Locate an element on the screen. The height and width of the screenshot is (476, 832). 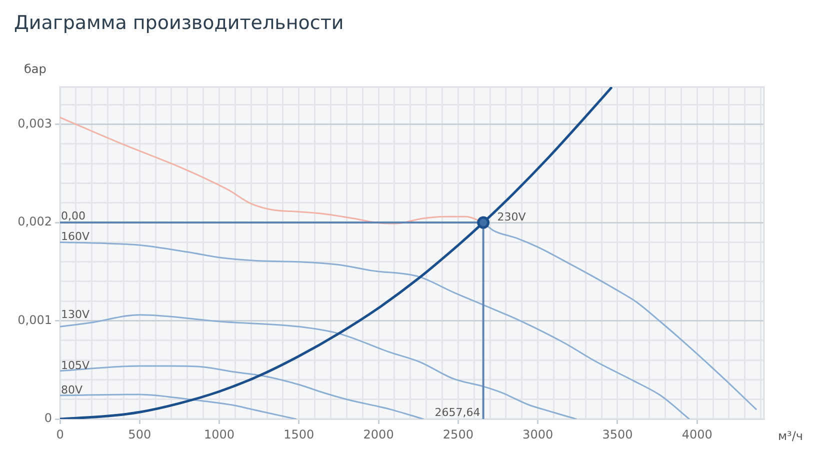
x-tick-label: 0 is located at coordinates (60, 434).